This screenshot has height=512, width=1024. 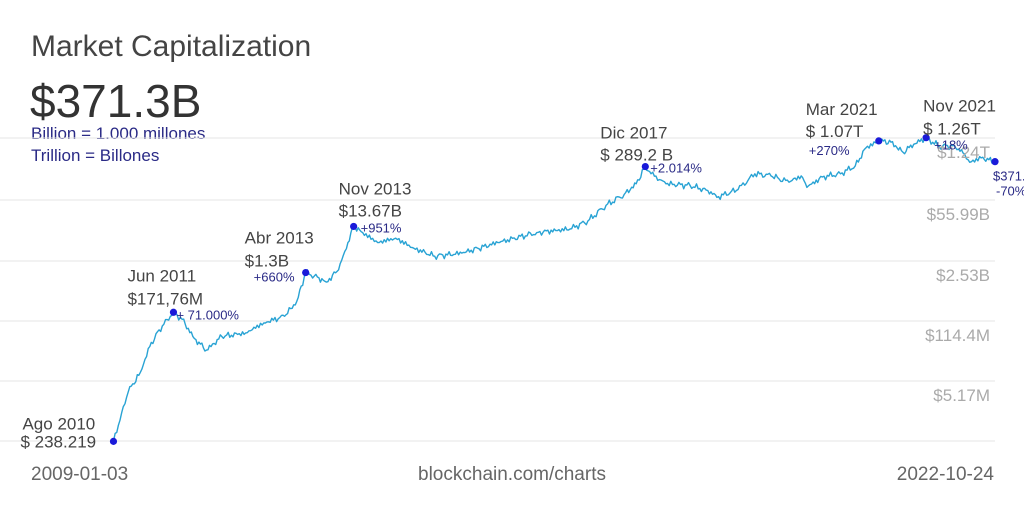 What do you see at coordinates (645, 166) in the screenshot?
I see `marker-dic-2017` at bounding box center [645, 166].